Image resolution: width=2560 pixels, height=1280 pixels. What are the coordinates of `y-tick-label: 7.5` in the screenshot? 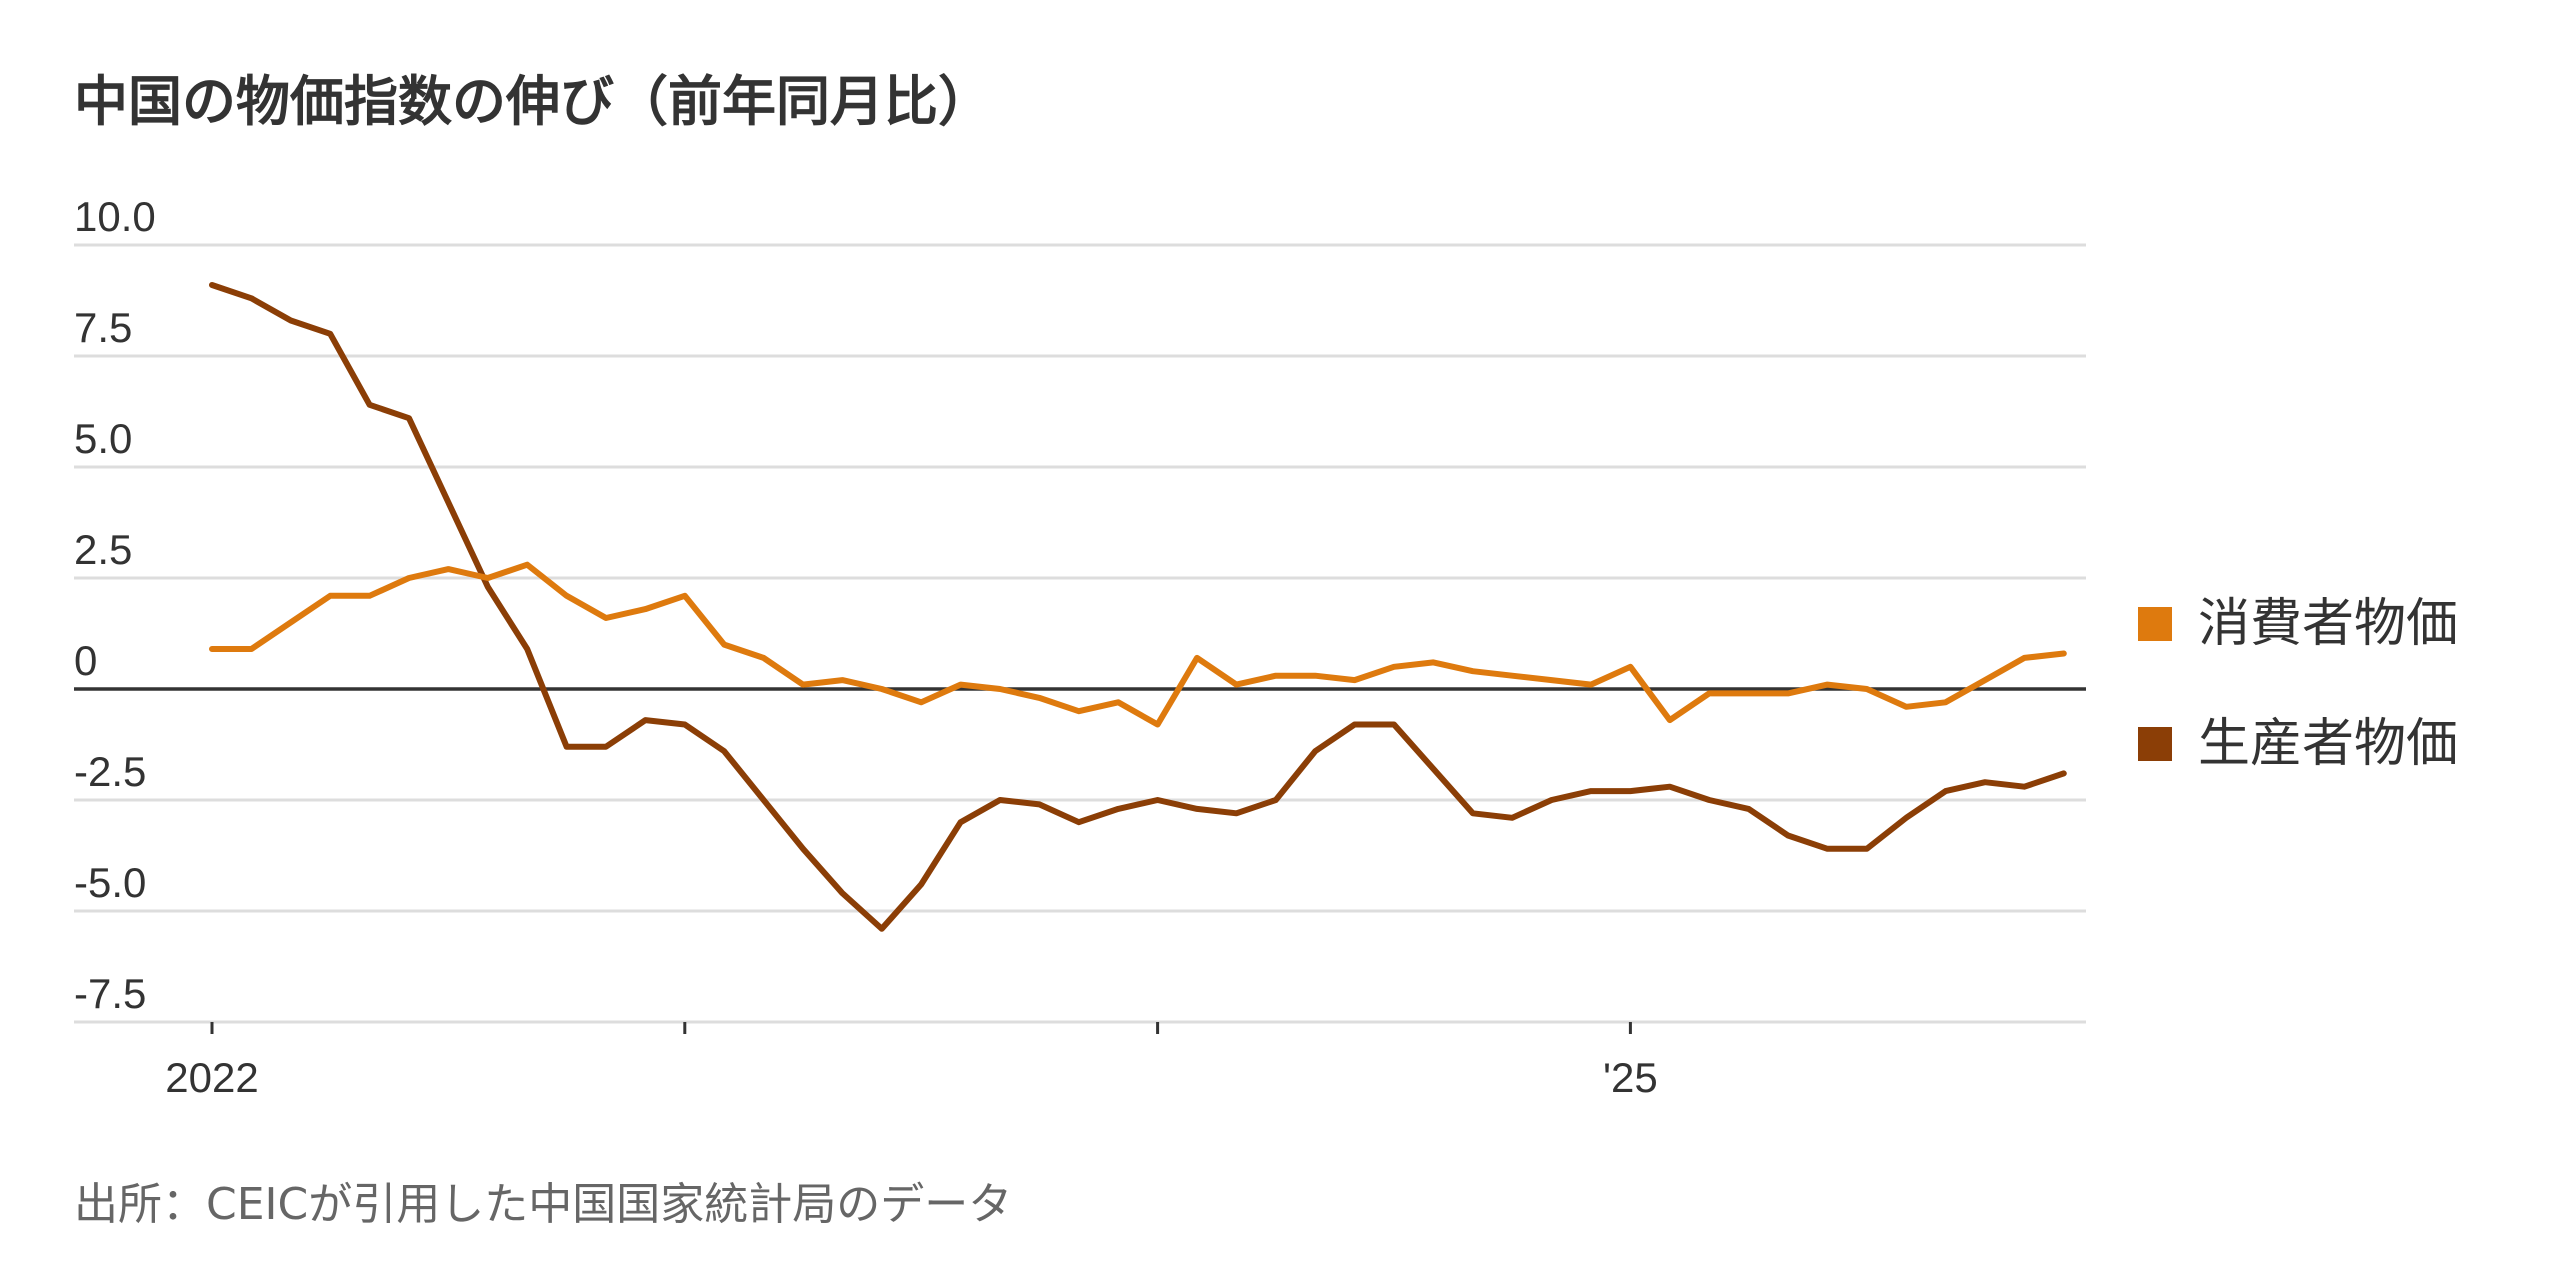 It's located at (103, 327).